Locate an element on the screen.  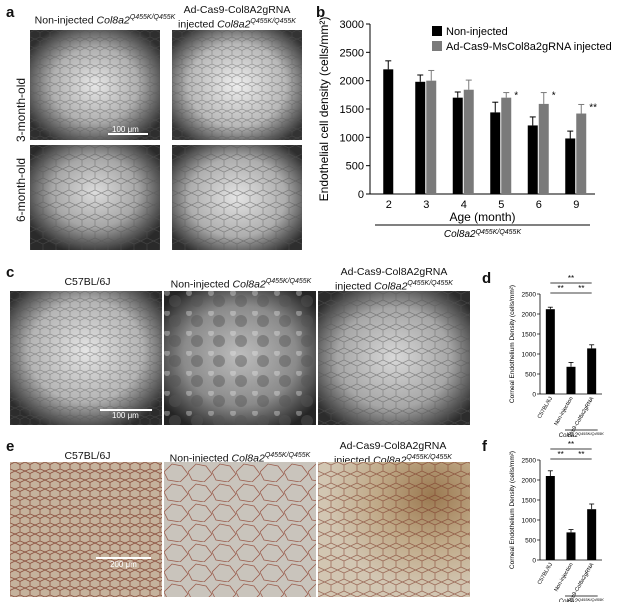
panel-a-col1-title: Non-injected Col8a2Q455K/Q455K is located at coordinates (105, 19).